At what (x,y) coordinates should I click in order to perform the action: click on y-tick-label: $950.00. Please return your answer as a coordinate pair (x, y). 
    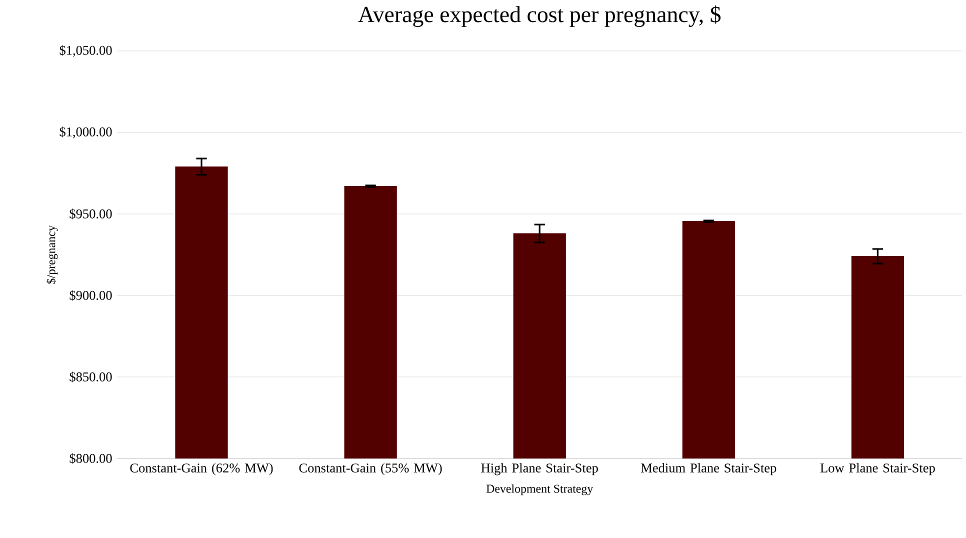
    Looking at the image, I should click on (91, 214).